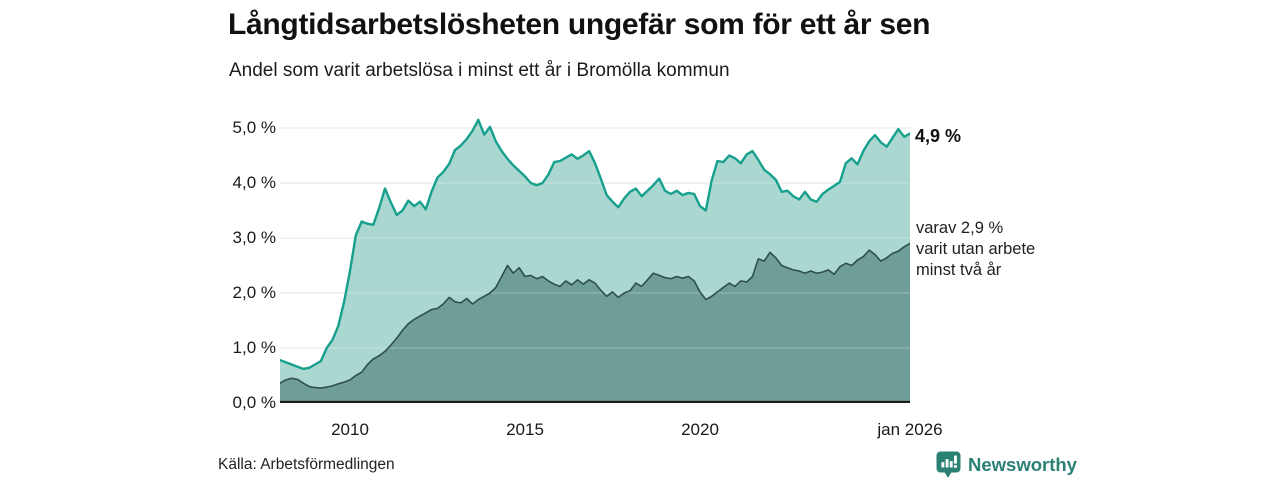 Image resolution: width=1280 pixels, height=480 pixels. I want to click on bar-chart-bubble-icon, so click(948, 464).